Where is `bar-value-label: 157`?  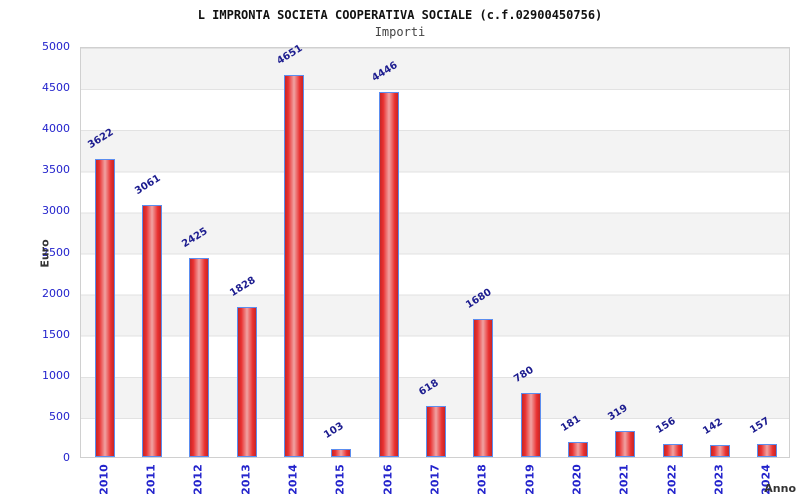
bar-value-label: 157 is located at coordinates (760, 425).